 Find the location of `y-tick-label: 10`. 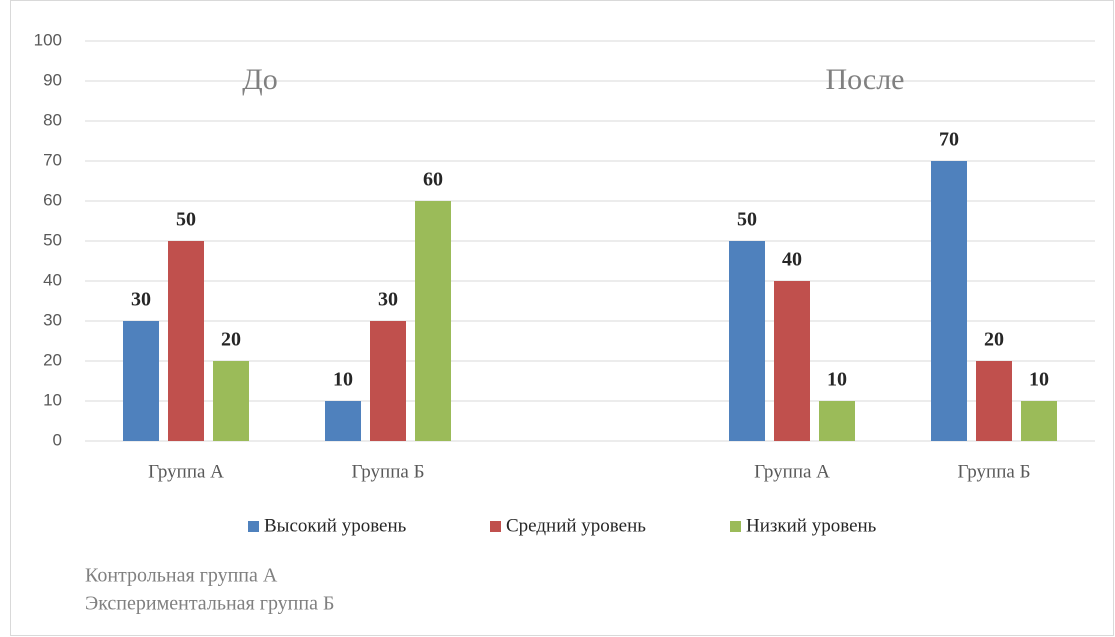

y-tick-label: 10 is located at coordinates (52, 399).